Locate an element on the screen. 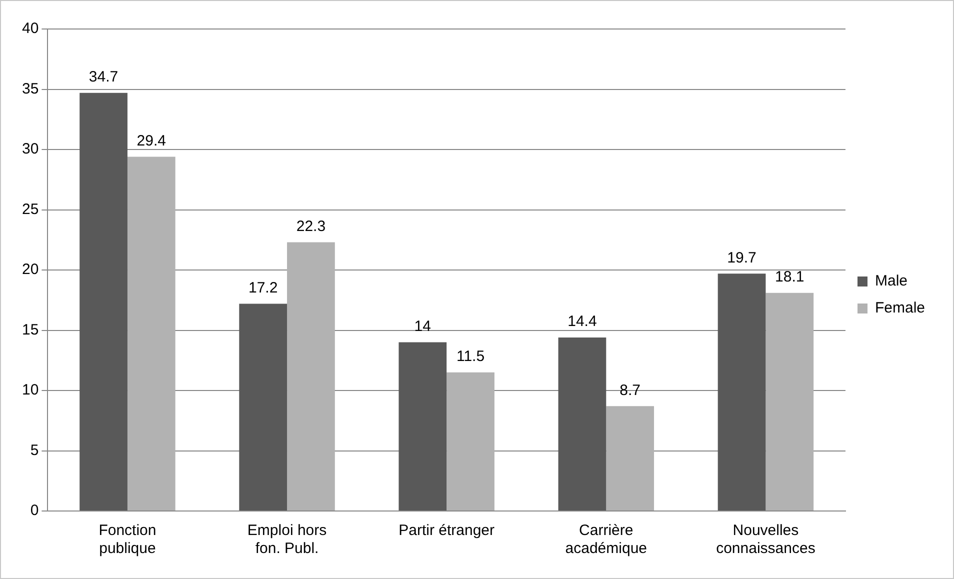 Image resolution: width=954 pixels, height=579 pixels. y-tick-label: 40 is located at coordinates (30, 29).